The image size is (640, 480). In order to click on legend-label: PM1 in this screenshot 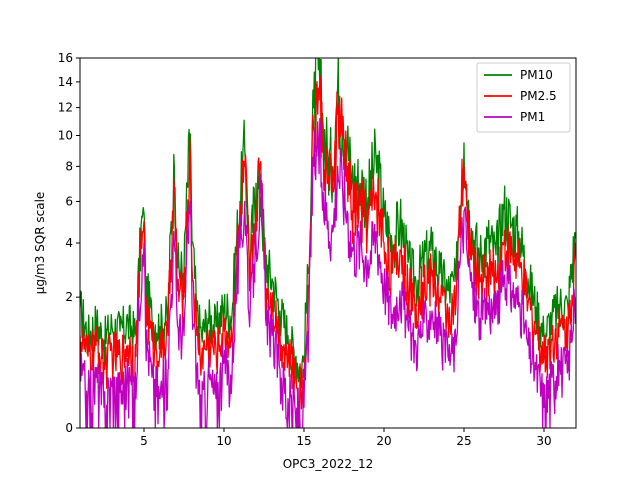, I will do `click(532, 117)`.